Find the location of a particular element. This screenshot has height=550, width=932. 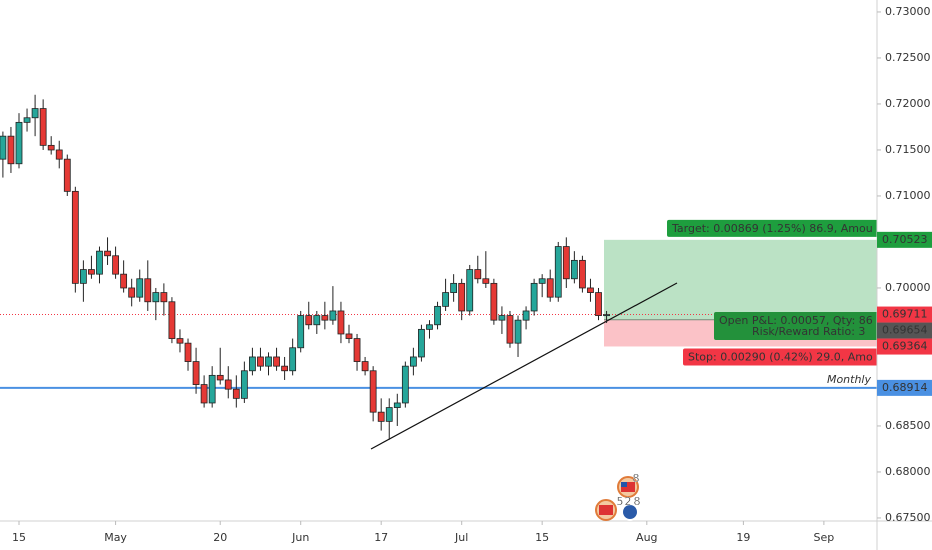

target-text: Target: 0.00869 (1.25%) 86.9, Amou is located at coordinates (772, 228).